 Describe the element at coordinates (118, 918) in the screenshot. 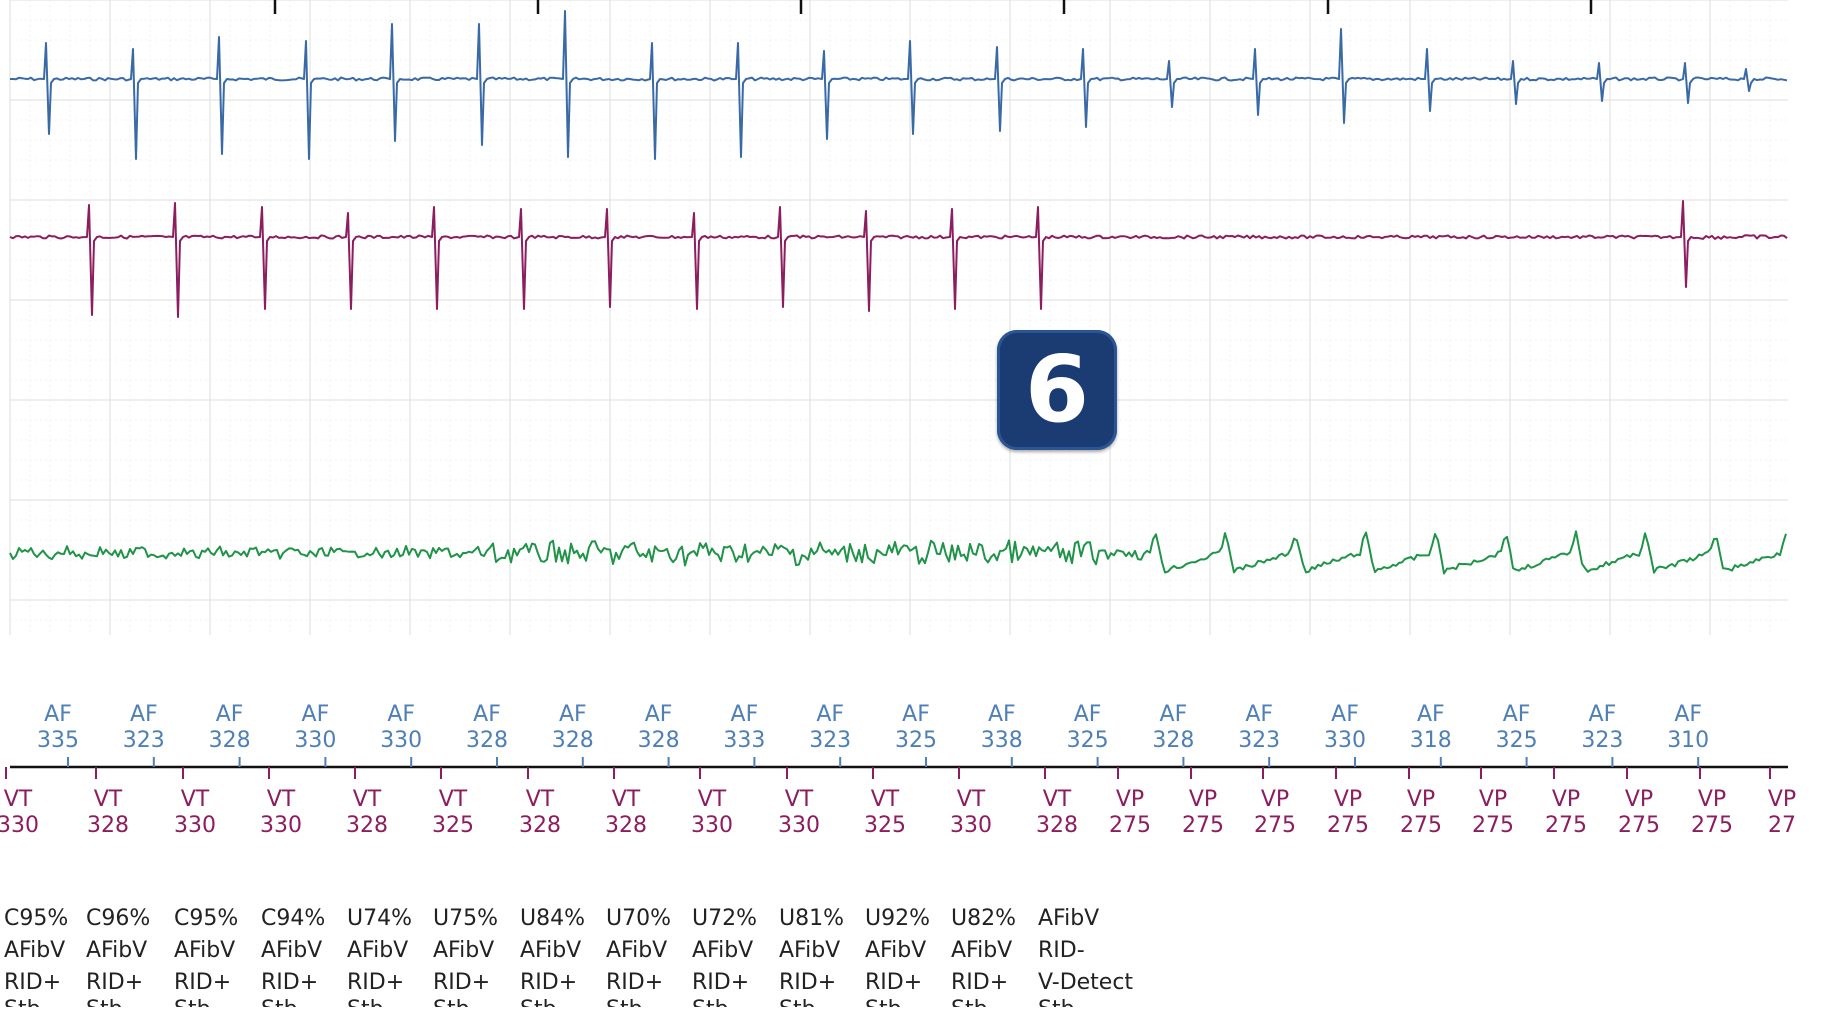

I see `classification-cell: C96%` at that location.